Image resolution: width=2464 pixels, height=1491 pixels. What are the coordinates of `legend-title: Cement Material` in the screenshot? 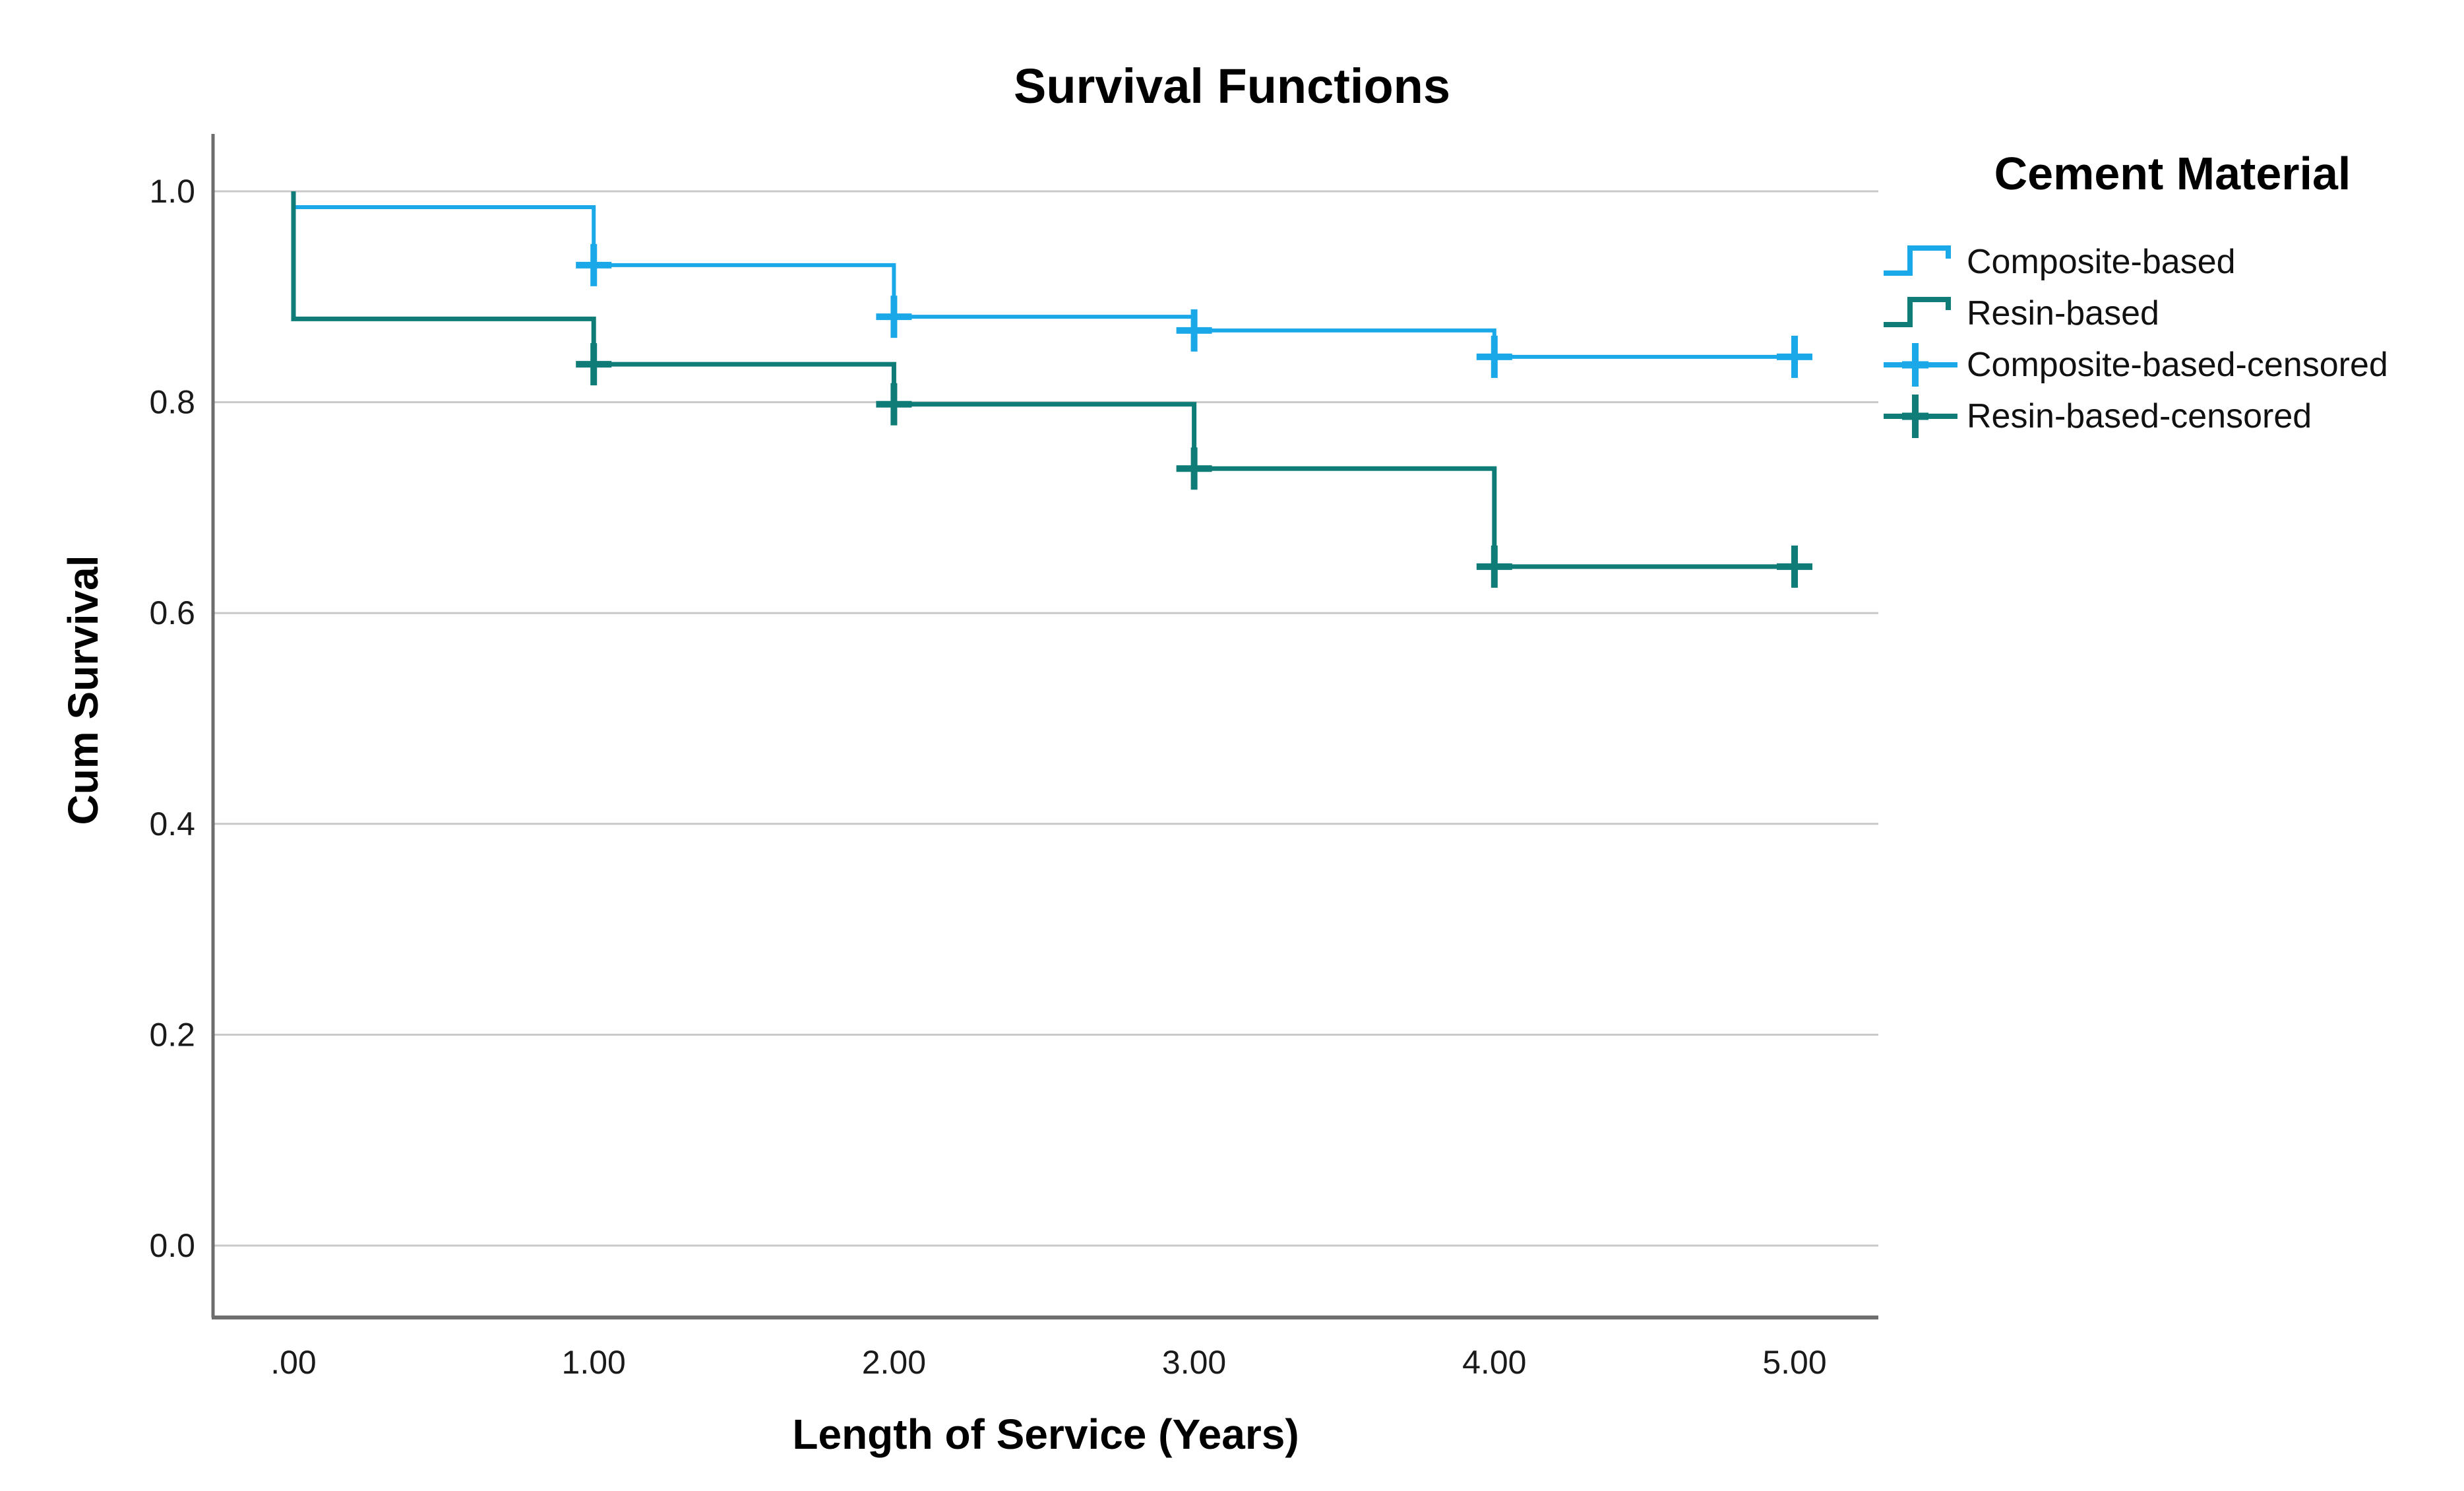 It's located at (2172, 173).